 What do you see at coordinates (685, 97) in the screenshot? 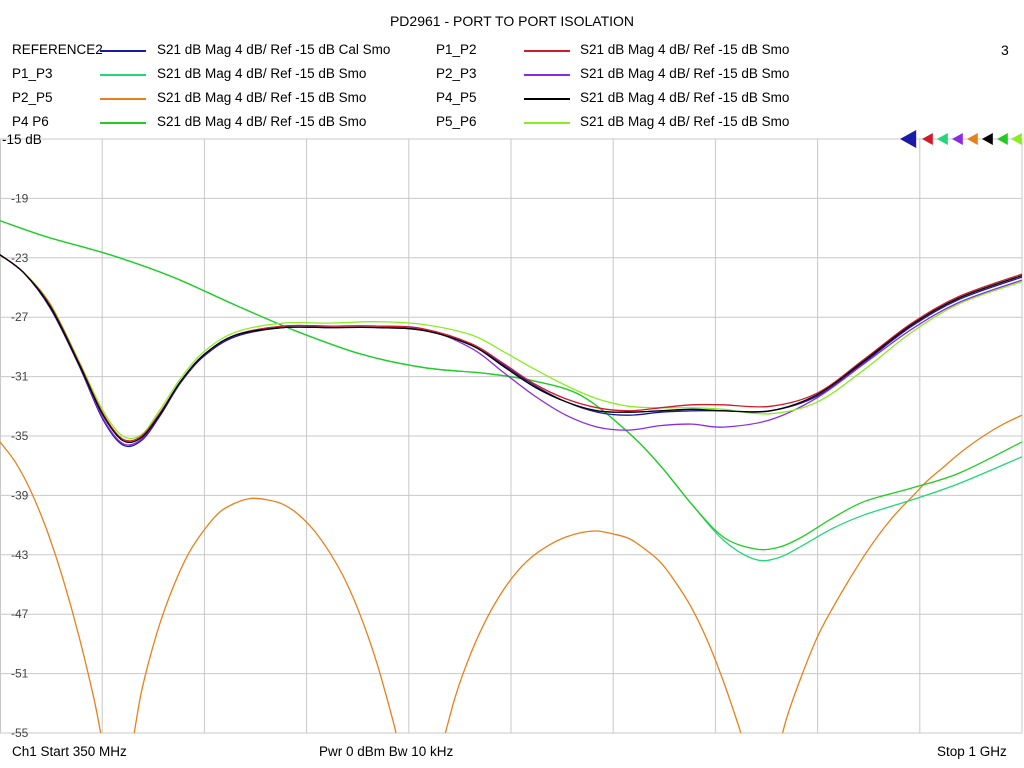
I see `legend-desc-5: S21 dB Mag 4 dB/ Ref -15 dB Smo` at bounding box center [685, 97].